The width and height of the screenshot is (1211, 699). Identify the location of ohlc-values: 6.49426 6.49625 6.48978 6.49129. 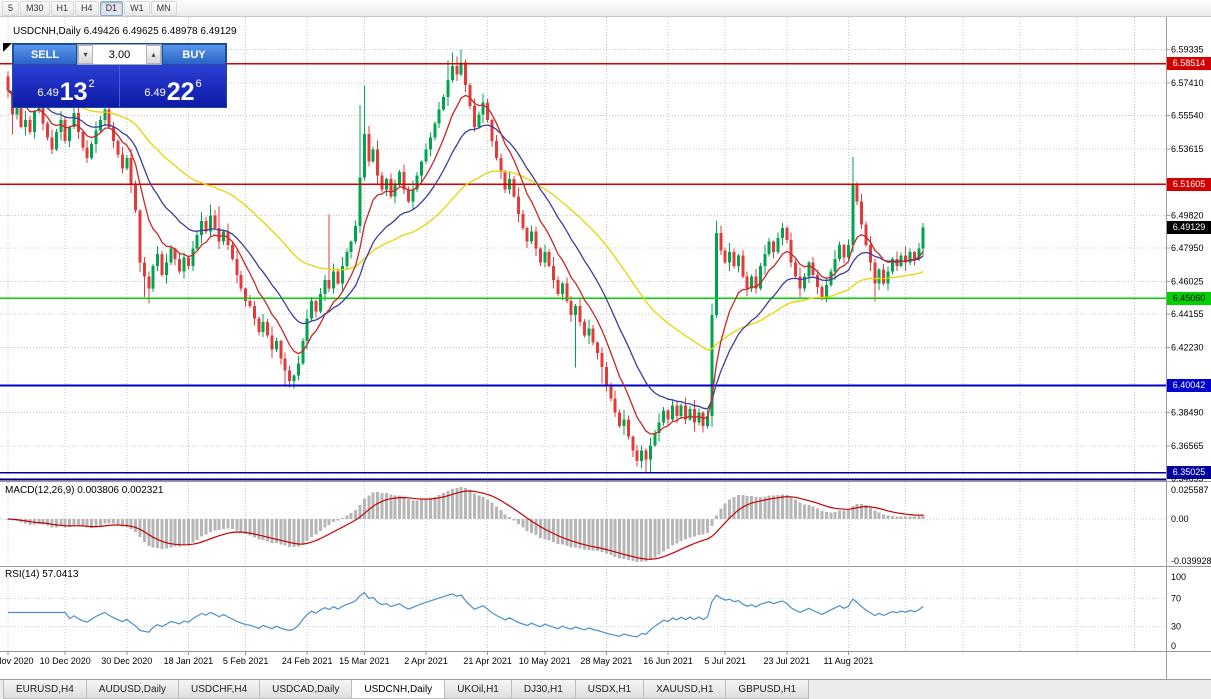
(160, 31).